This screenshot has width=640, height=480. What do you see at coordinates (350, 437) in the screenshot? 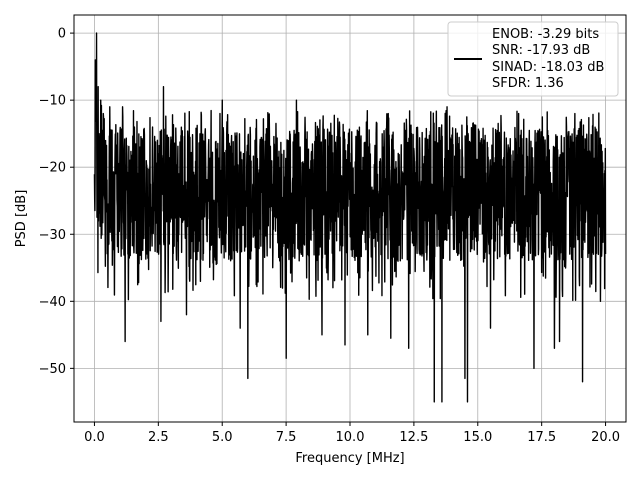
I see `x-tick-label: 10.0` at bounding box center [350, 437].